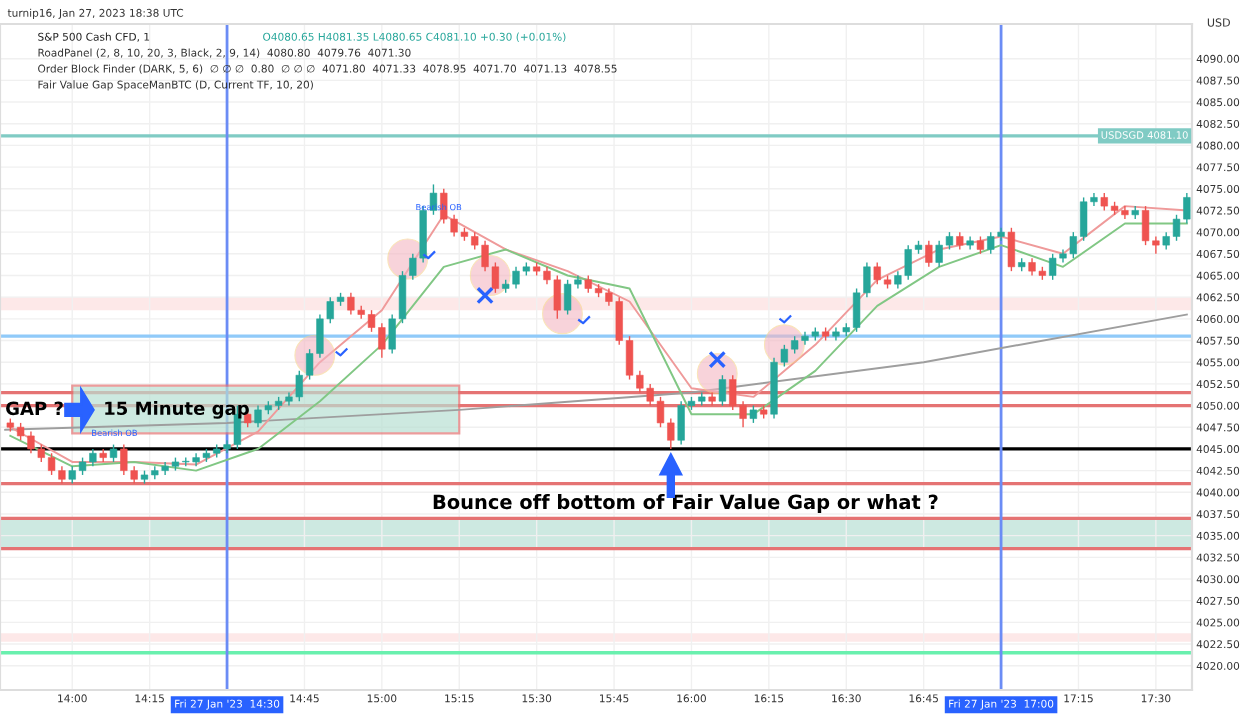  What do you see at coordinates (34, 408) in the screenshot?
I see `annotation: GAP ?` at bounding box center [34, 408].